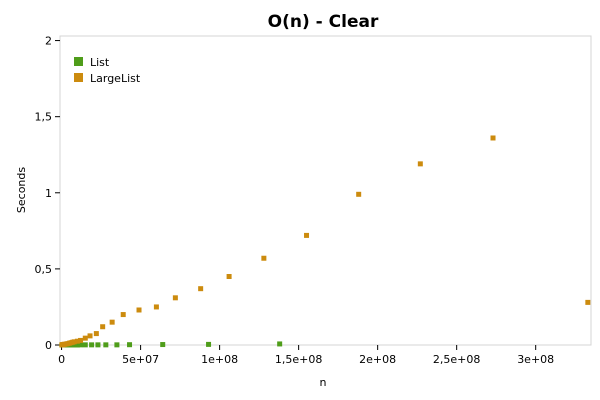  What do you see at coordinates (48, 41) in the screenshot?
I see `y-tick-label: 2` at bounding box center [48, 41].